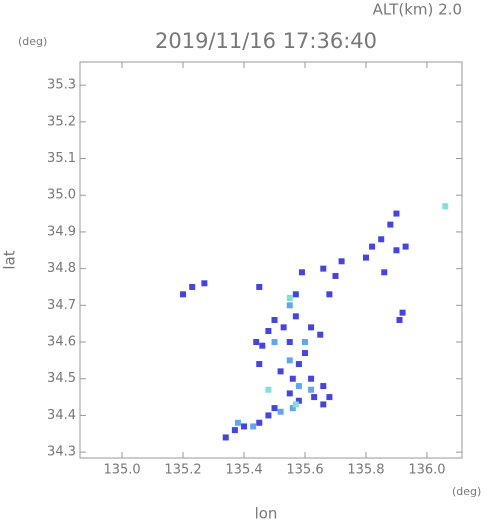 This screenshot has width=491, height=525. I want to click on x-tick-label: 135.8, so click(365, 470).